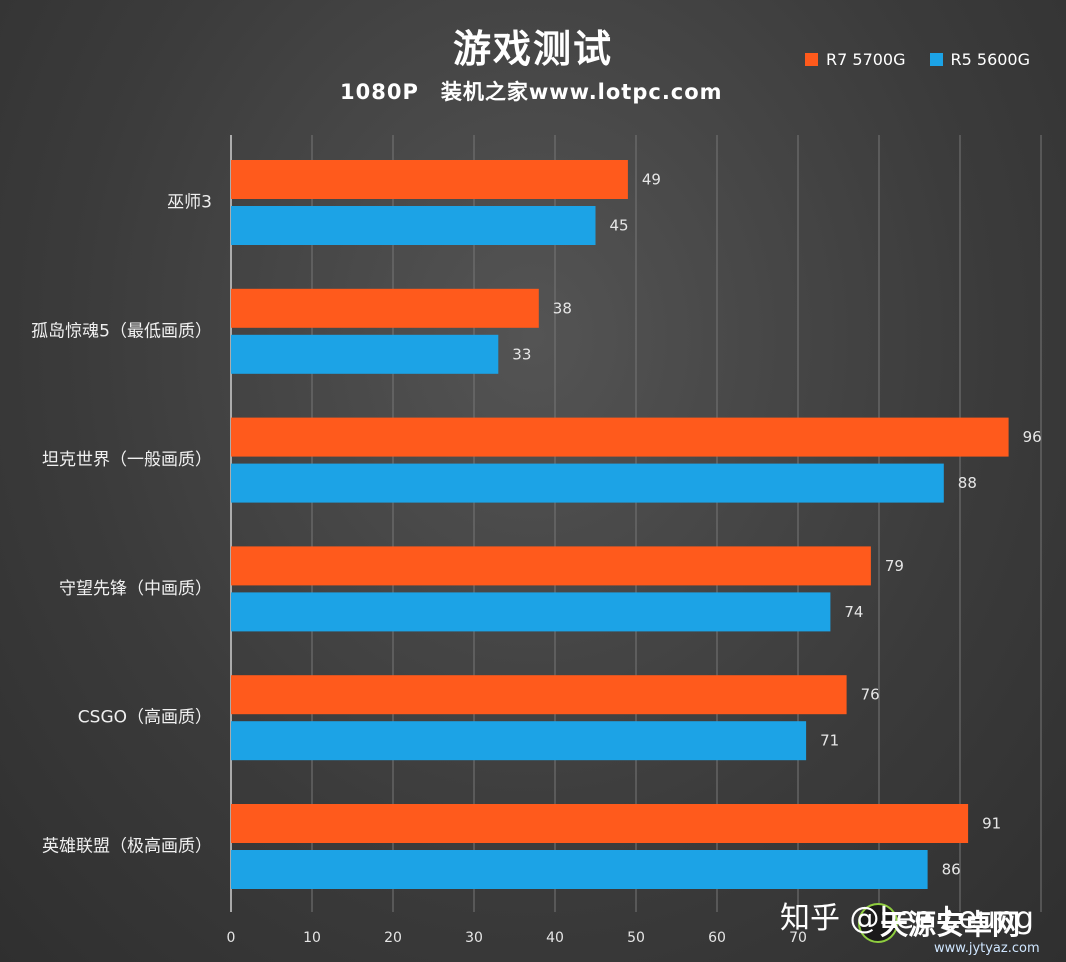 Image resolution: width=1066 pixels, height=962 pixels. What do you see at coordinates (531, 92) in the screenshot?
I see `chart-subtitle: 1080P 装机之家www.lotpc.com` at bounding box center [531, 92].